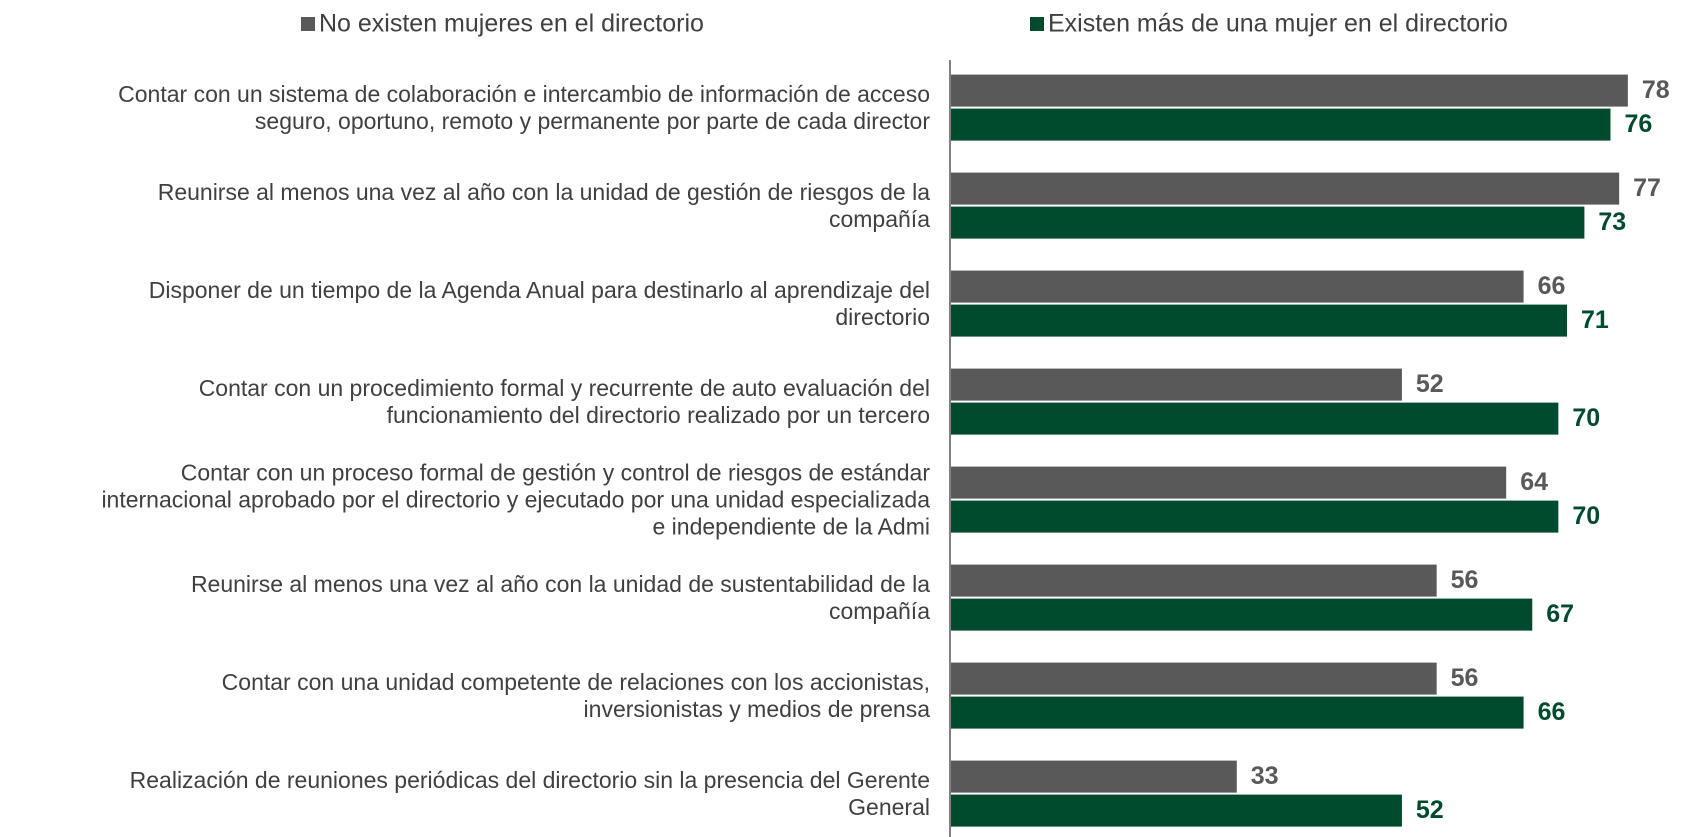 The image size is (1687, 837). Describe the element at coordinates (1638, 124) in the screenshot. I see `value-label: 76` at that location.